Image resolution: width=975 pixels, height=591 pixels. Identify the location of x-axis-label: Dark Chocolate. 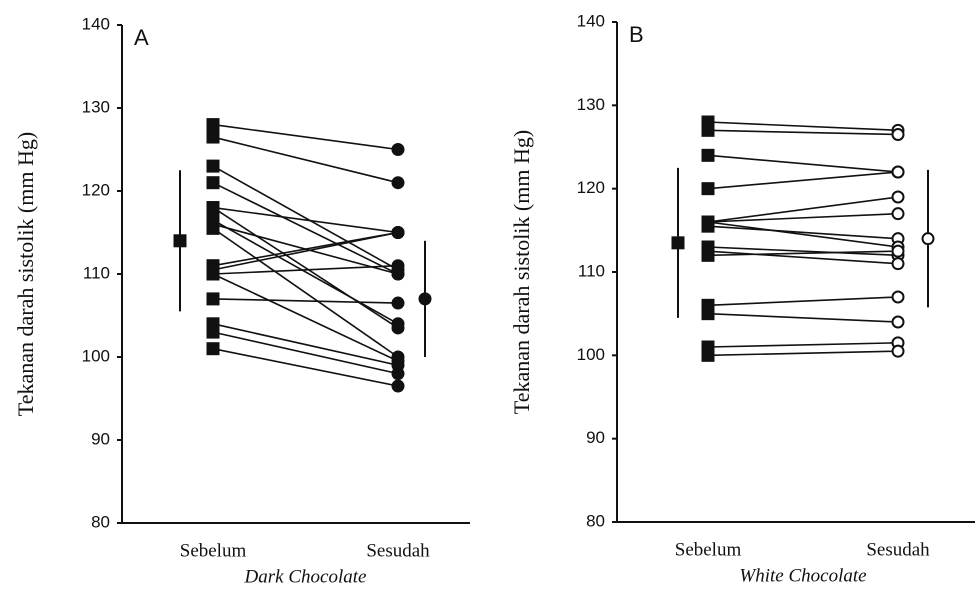
(305, 576).